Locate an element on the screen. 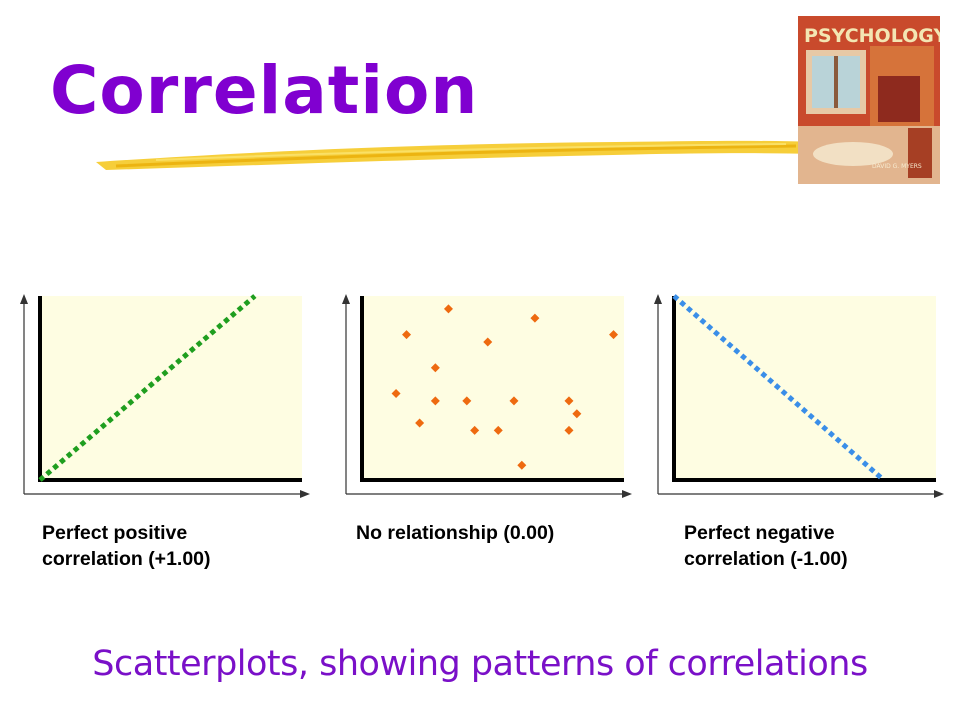  chart-positive-svg is located at coordinates (165, 396).